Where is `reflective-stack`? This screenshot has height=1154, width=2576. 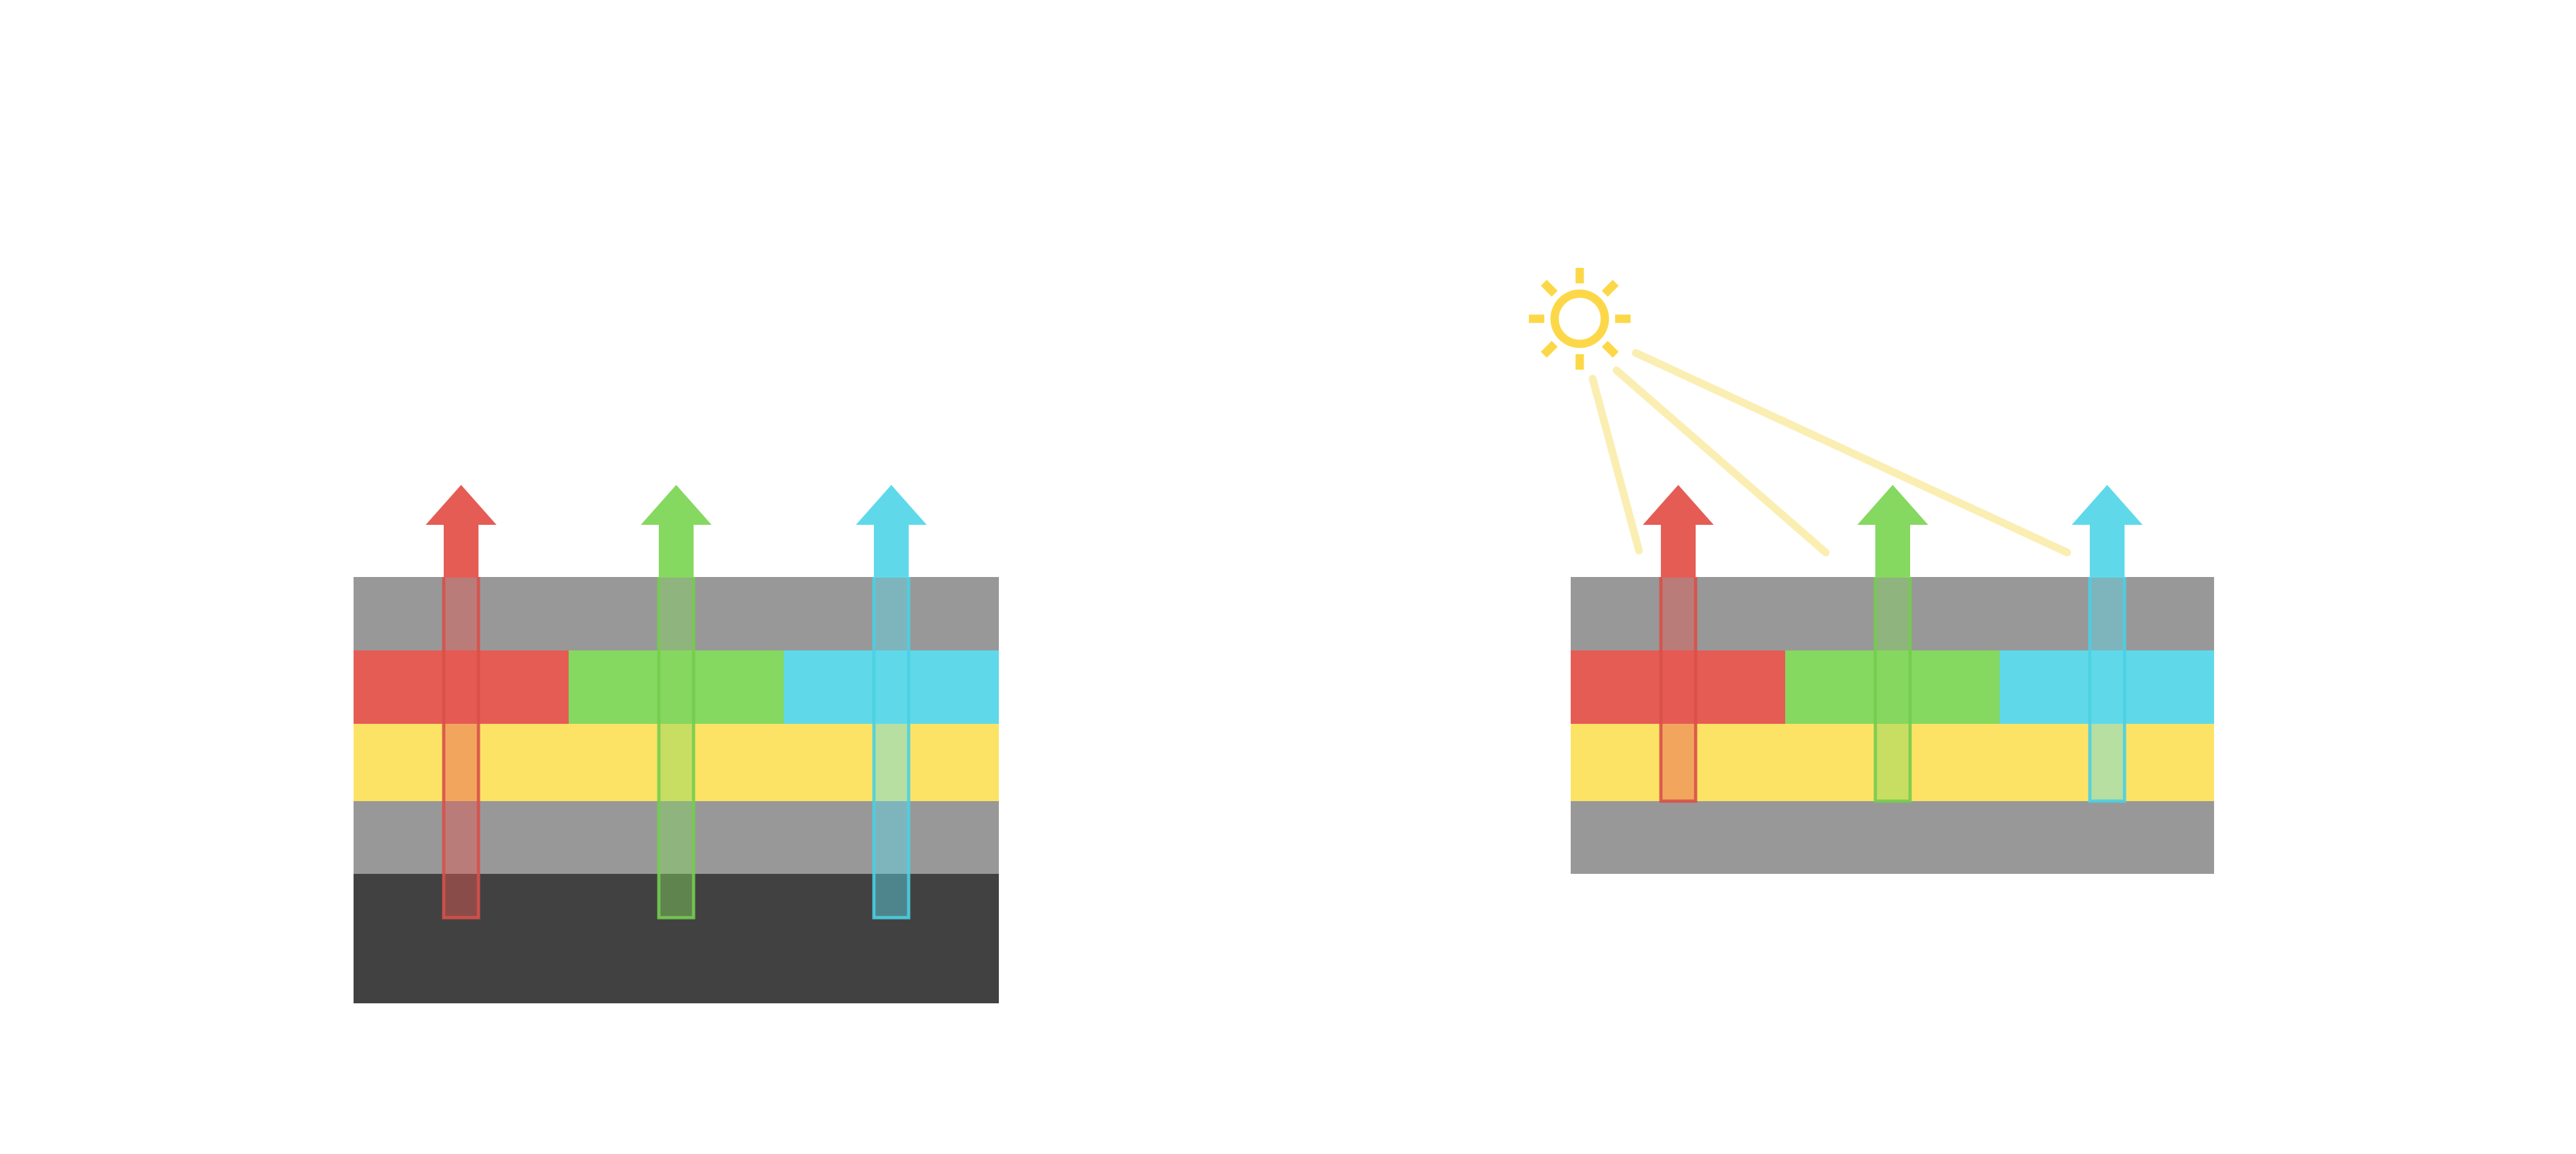
reflective-stack is located at coordinates (1871, 571).